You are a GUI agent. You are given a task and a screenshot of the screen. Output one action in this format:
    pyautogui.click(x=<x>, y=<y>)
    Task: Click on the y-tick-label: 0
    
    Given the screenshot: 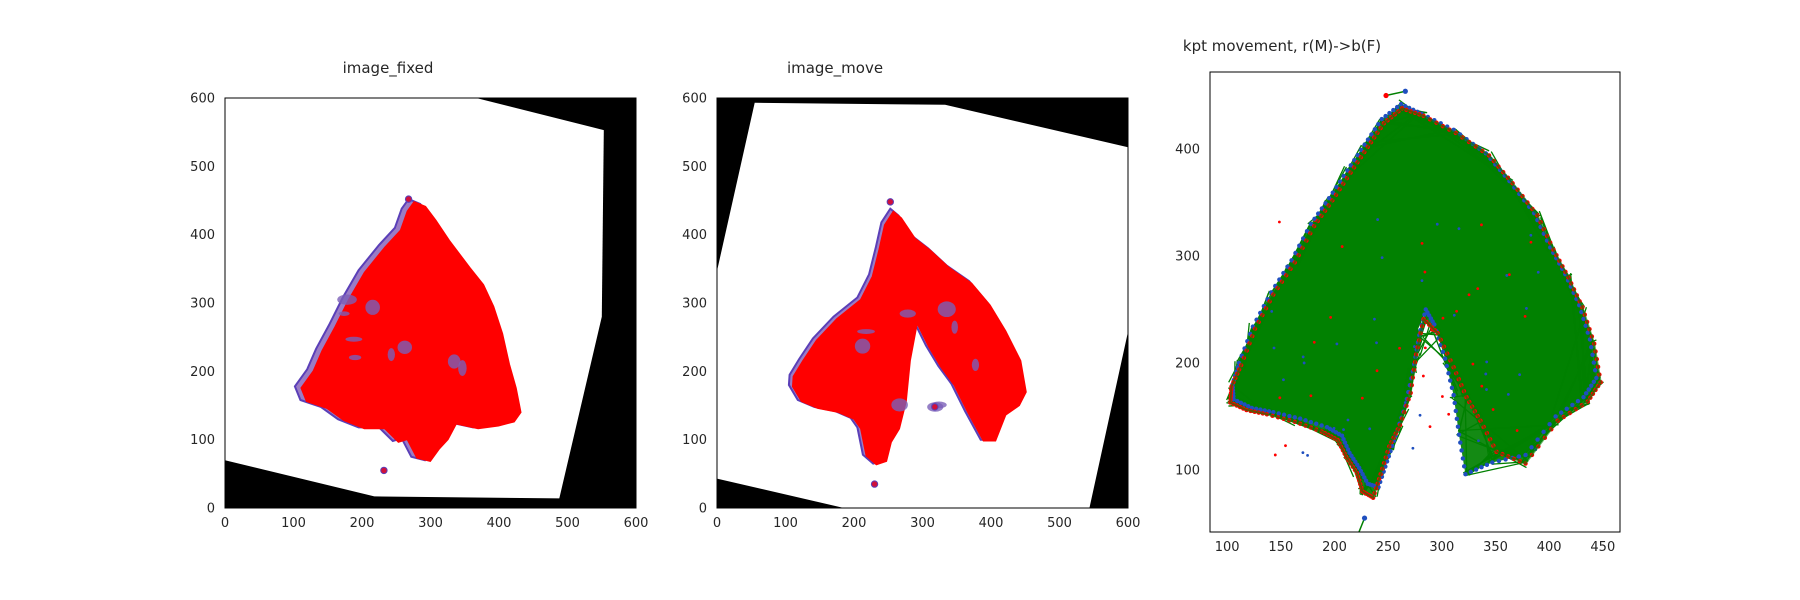 What is the action you would take?
    pyautogui.click(x=703, y=509)
    